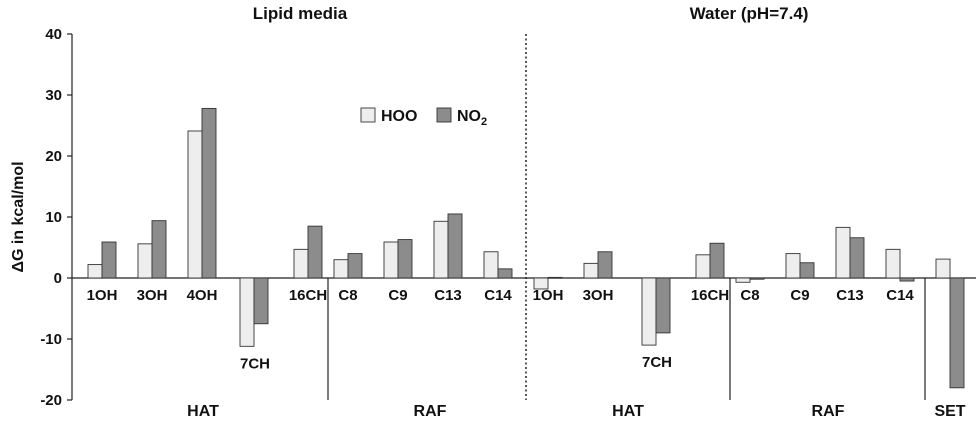 Image resolution: width=980 pixels, height=423 pixels. Describe the element at coordinates (53, 95) in the screenshot. I see `y-tick-label: 30` at that location.